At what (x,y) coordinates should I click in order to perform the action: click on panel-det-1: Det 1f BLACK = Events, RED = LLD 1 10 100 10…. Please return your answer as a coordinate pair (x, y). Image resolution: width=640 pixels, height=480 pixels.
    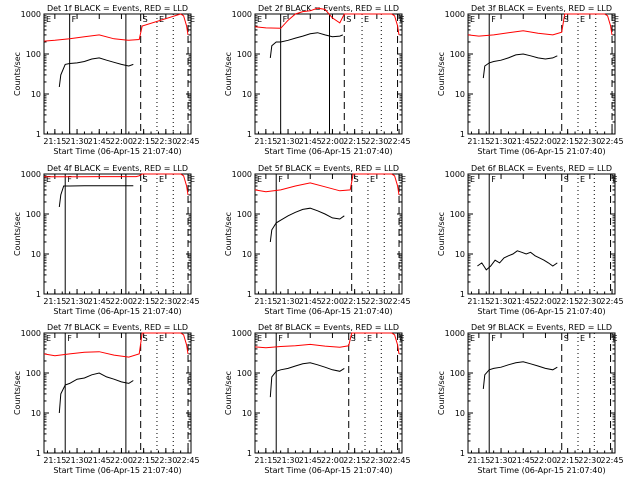
    Looking at the image, I should click on (106, 80).